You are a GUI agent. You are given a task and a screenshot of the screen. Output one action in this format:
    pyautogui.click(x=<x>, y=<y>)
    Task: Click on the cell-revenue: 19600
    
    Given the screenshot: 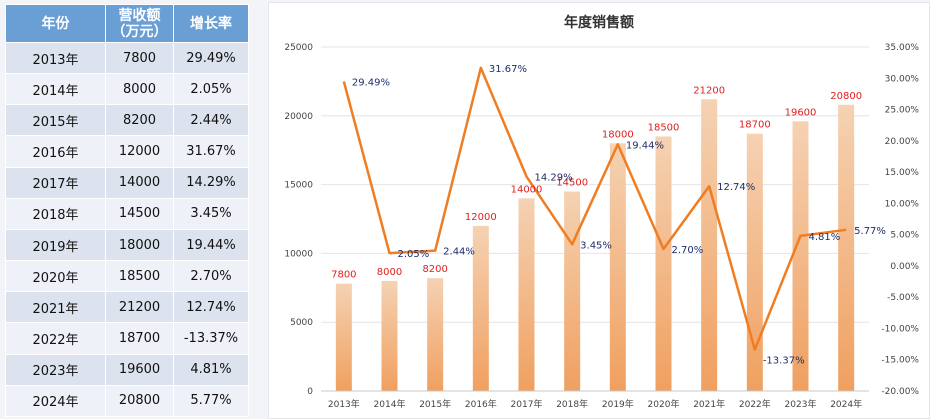 What is the action you would take?
    pyautogui.click(x=139, y=369)
    